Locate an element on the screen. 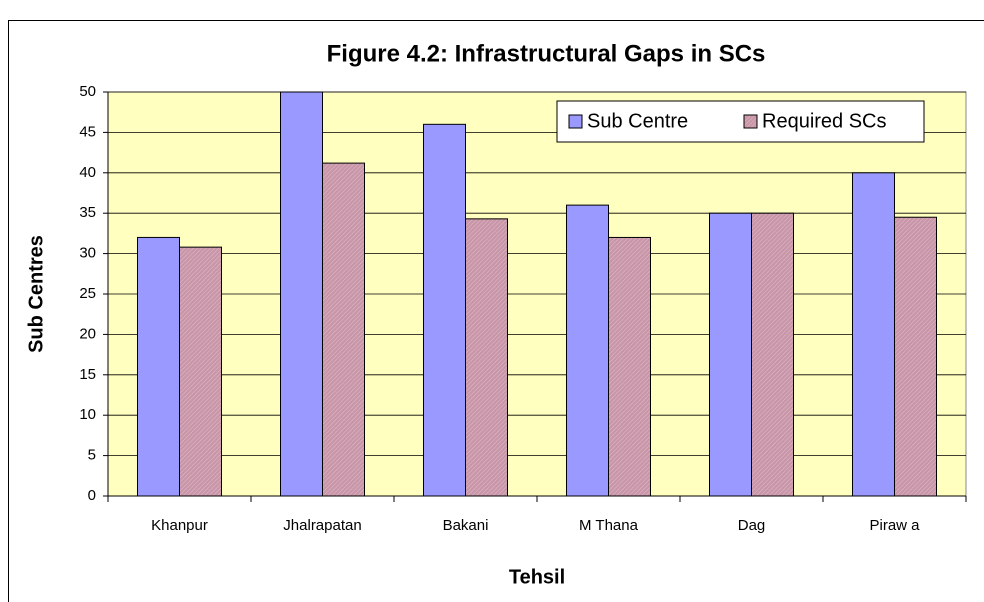 This screenshot has width=984, height=602. y-tick-label: 25 is located at coordinates (87, 293).